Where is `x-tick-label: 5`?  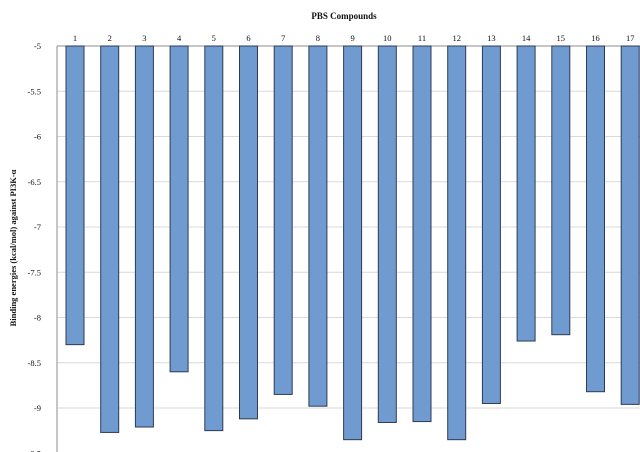 x-tick-label: 5 is located at coordinates (214, 38).